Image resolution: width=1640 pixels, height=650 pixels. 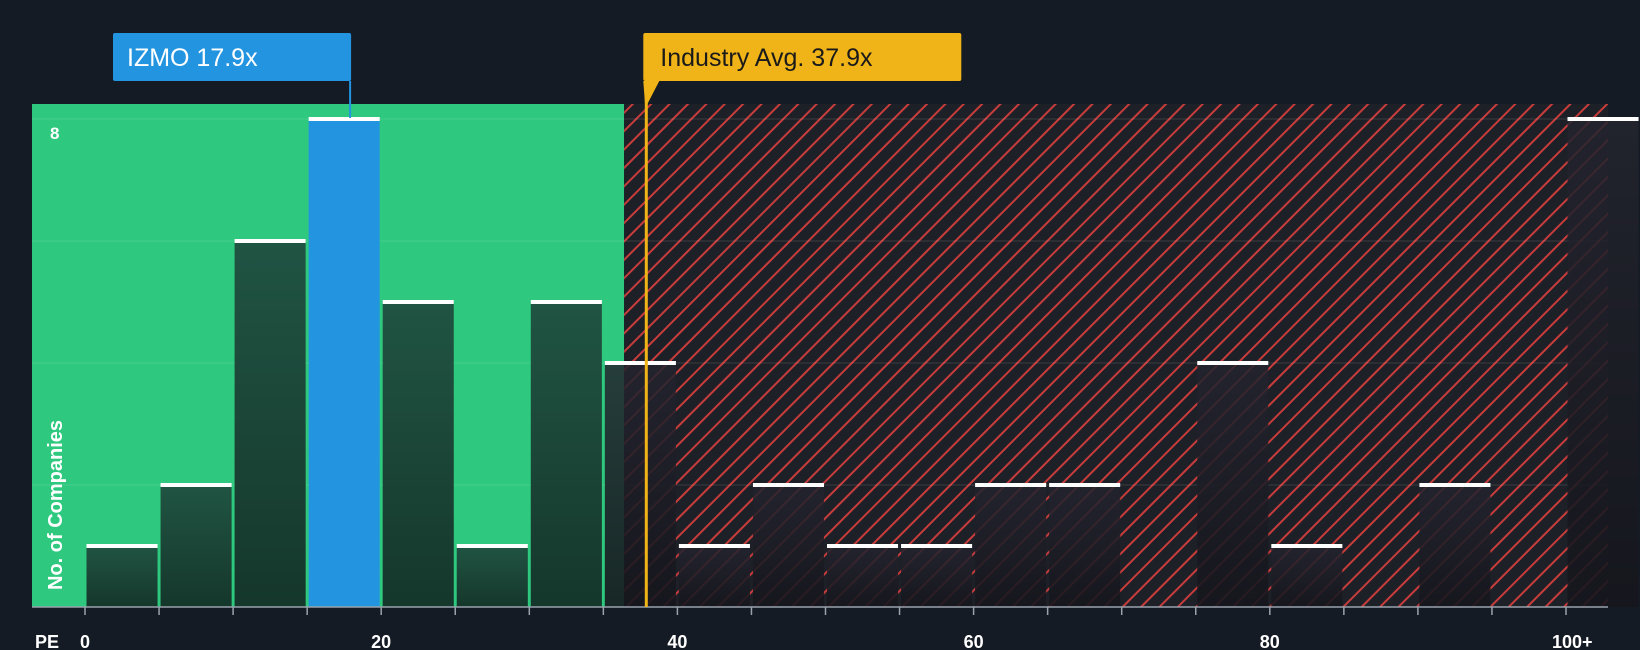 I want to click on company-label-box, so click(x=232, y=57).